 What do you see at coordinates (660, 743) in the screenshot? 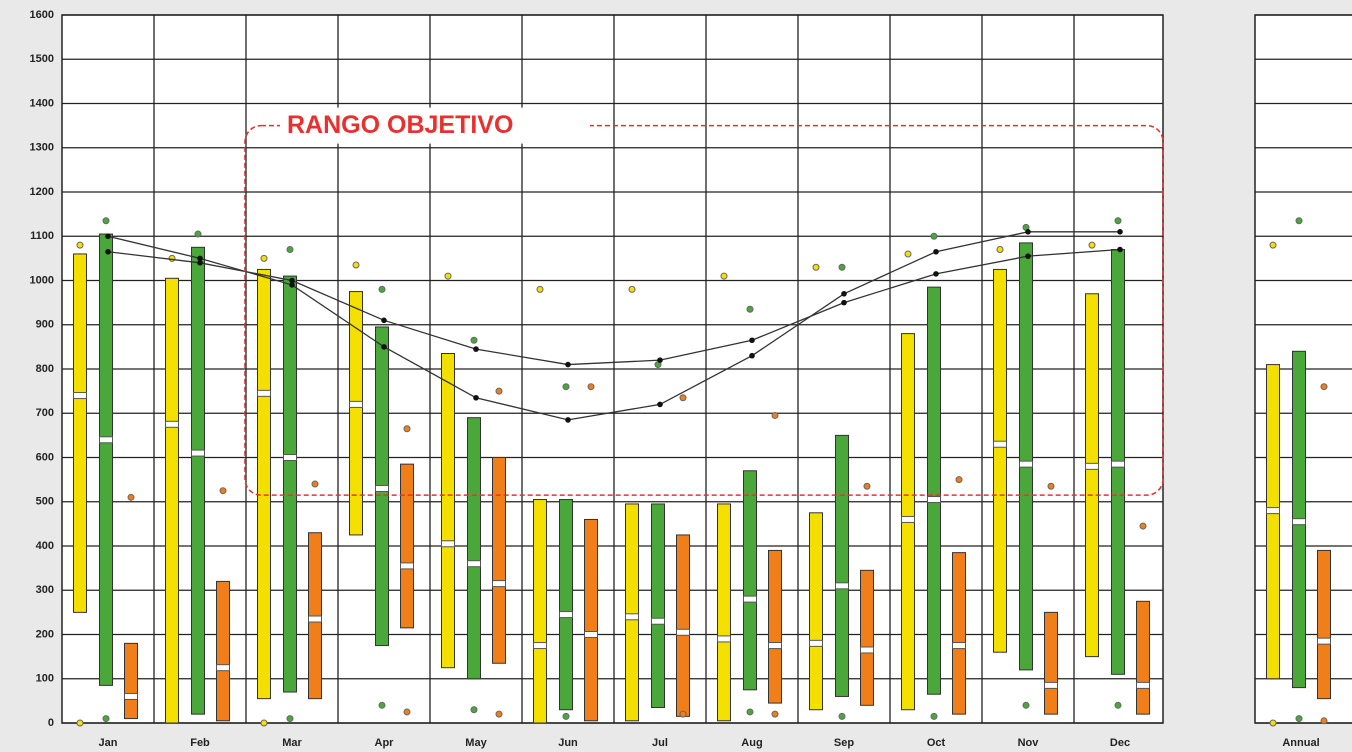
I see `x-tick-label: Jul` at bounding box center [660, 743].